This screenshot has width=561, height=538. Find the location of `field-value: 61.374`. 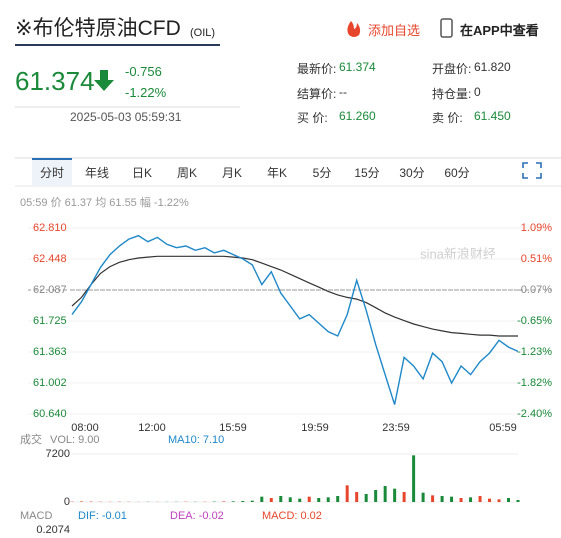

field-value: 61.374 is located at coordinates (357, 67).